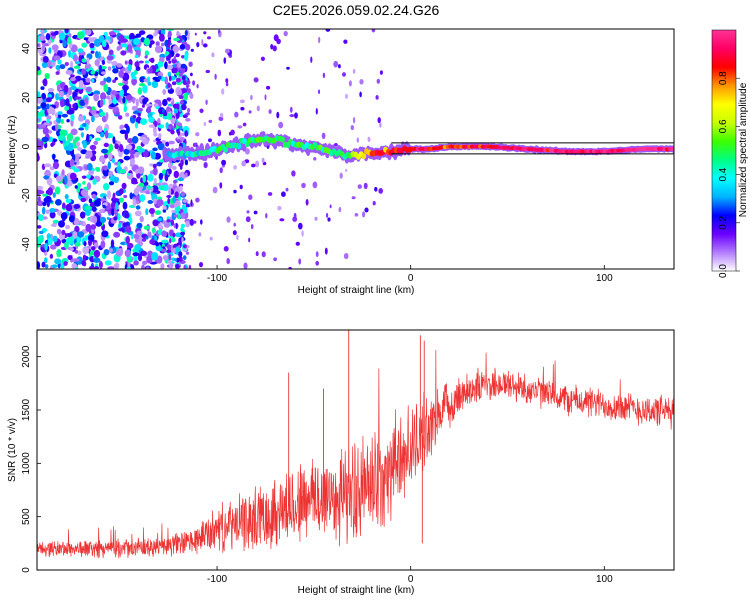  What do you see at coordinates (26, 516) in the screenshot?
I see `y-tick-label: 500` at bounding box center [26, 516].